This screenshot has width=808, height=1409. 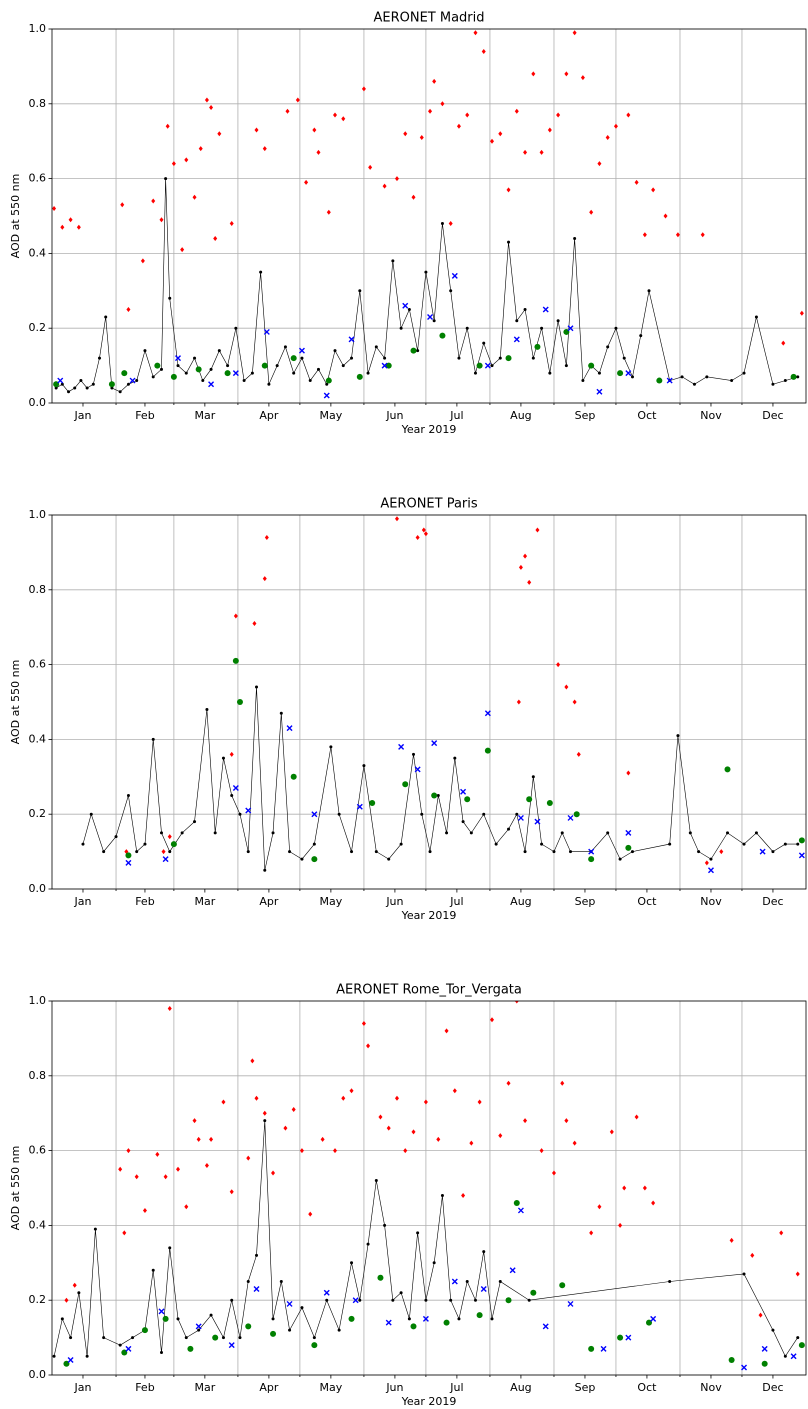 I want to click on y-tick-label: 0.2, so click(x=38, y=327).